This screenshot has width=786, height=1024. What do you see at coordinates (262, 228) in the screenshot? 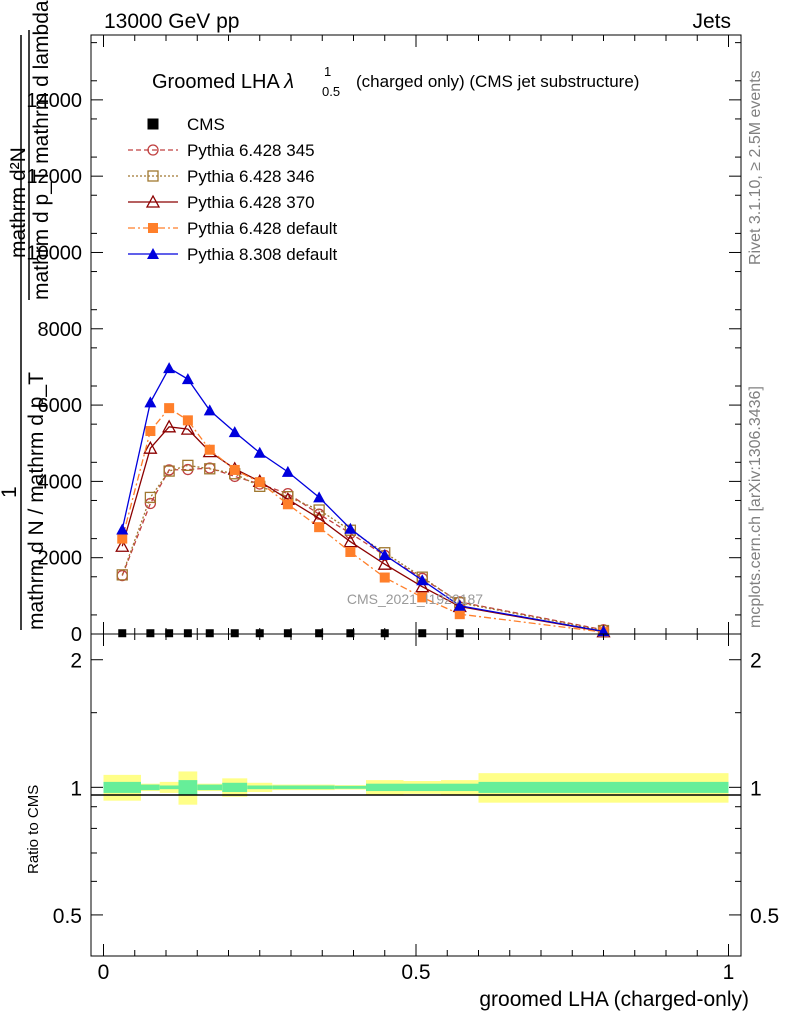
I see `legend-label: Pythia 6.428 default` at bounding box center [262, 228].